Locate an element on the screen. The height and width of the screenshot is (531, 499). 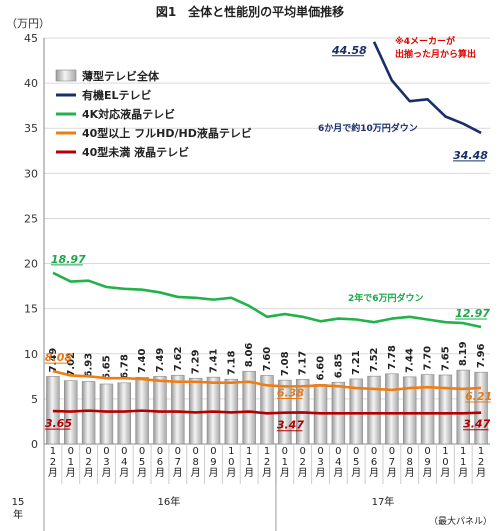
data-callout: 6.21 is located at coordinates (478, 396).